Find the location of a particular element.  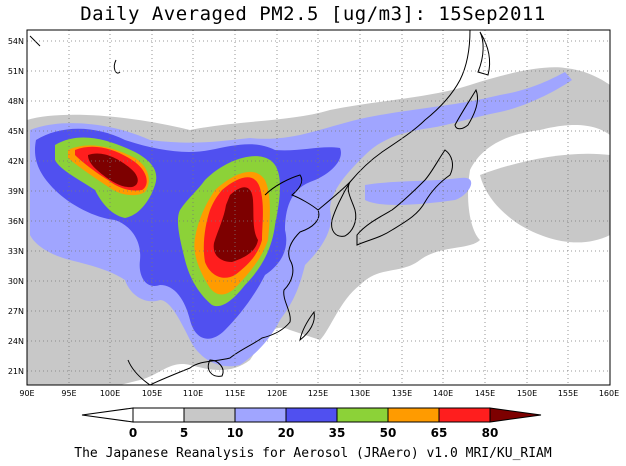

colorbar-labels: 0 5 10 20 35 50 65 80 is located at coordinates (314, 433).